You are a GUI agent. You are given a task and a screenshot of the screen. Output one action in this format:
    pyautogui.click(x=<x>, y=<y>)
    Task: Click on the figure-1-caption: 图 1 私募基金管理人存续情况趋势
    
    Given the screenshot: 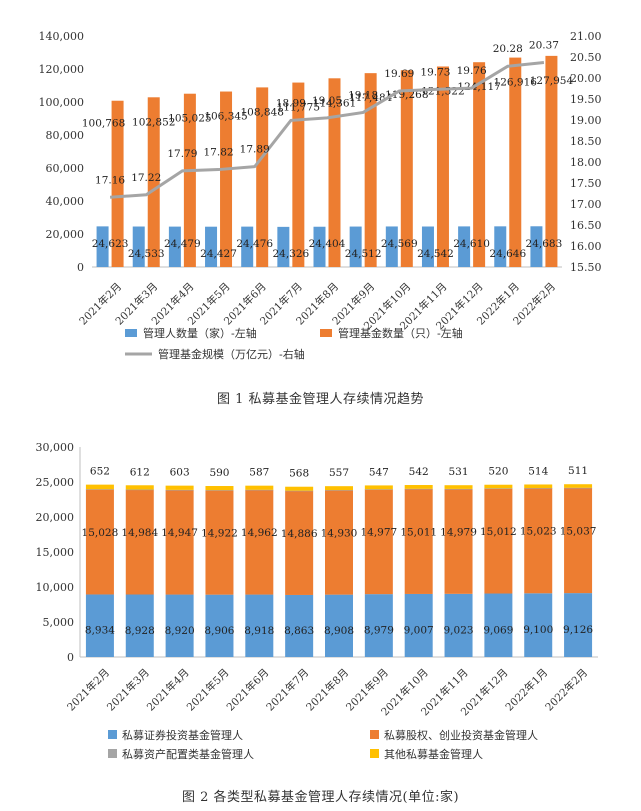 What is the action you would take?
    pyautogui.click(x=320, y=399)
    